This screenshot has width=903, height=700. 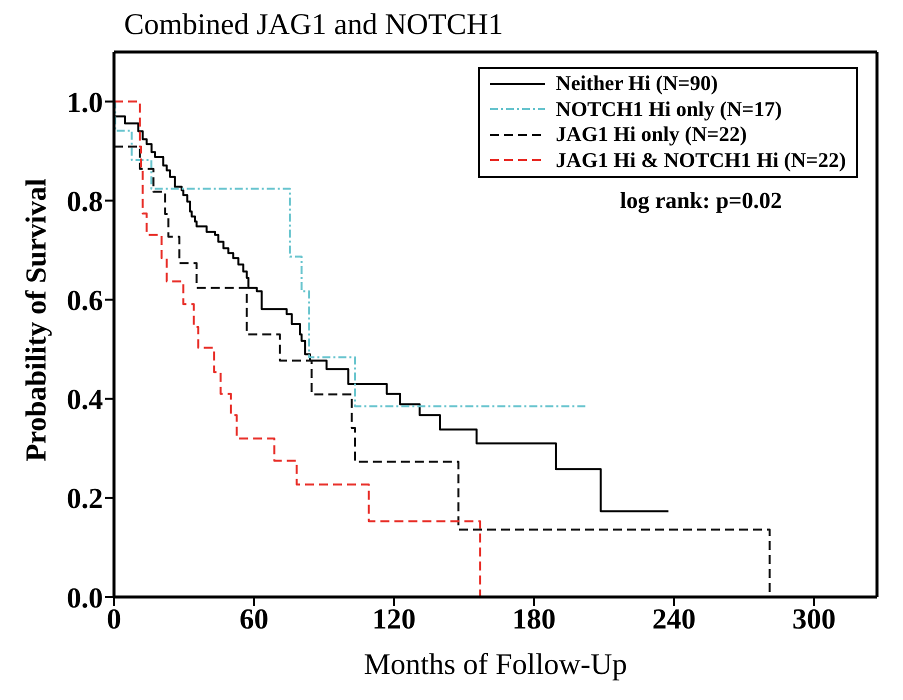 I want to click on y-tick-label: 0.2, so click(x=84, y=499).